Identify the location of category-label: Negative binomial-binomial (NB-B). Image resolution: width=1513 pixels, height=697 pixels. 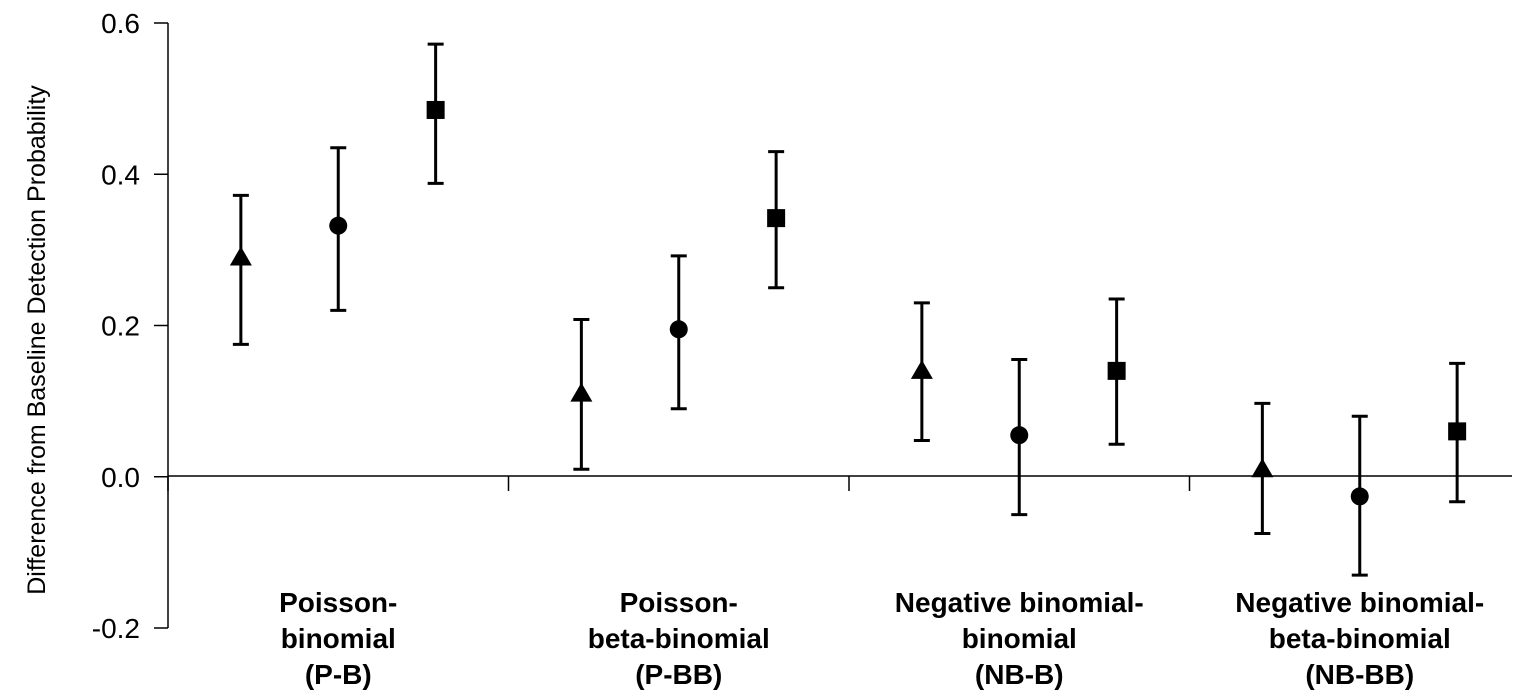
(1019, 638).